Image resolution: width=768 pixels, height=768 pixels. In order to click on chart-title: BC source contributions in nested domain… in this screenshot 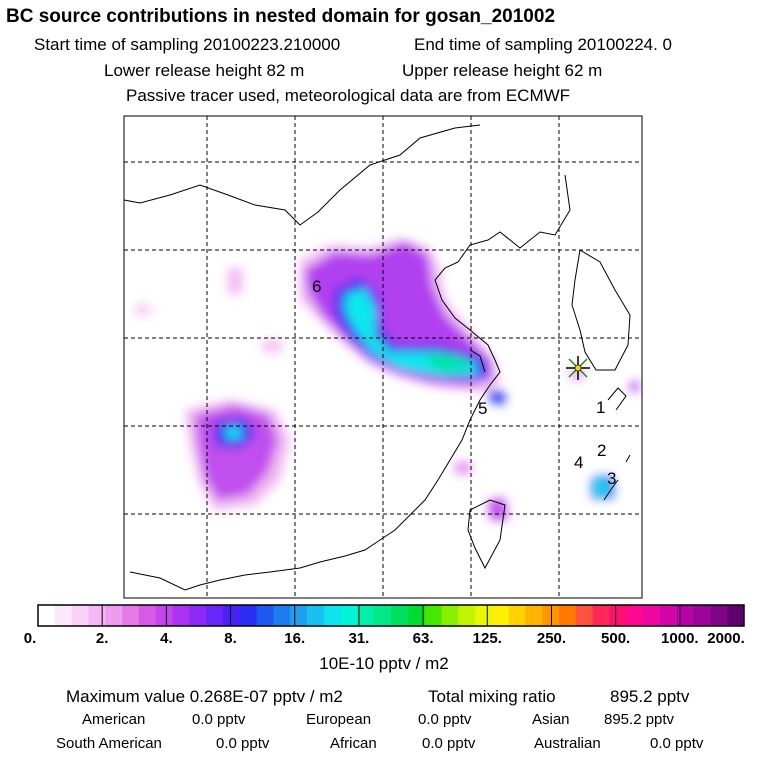, I will do `click(281, 16)`.